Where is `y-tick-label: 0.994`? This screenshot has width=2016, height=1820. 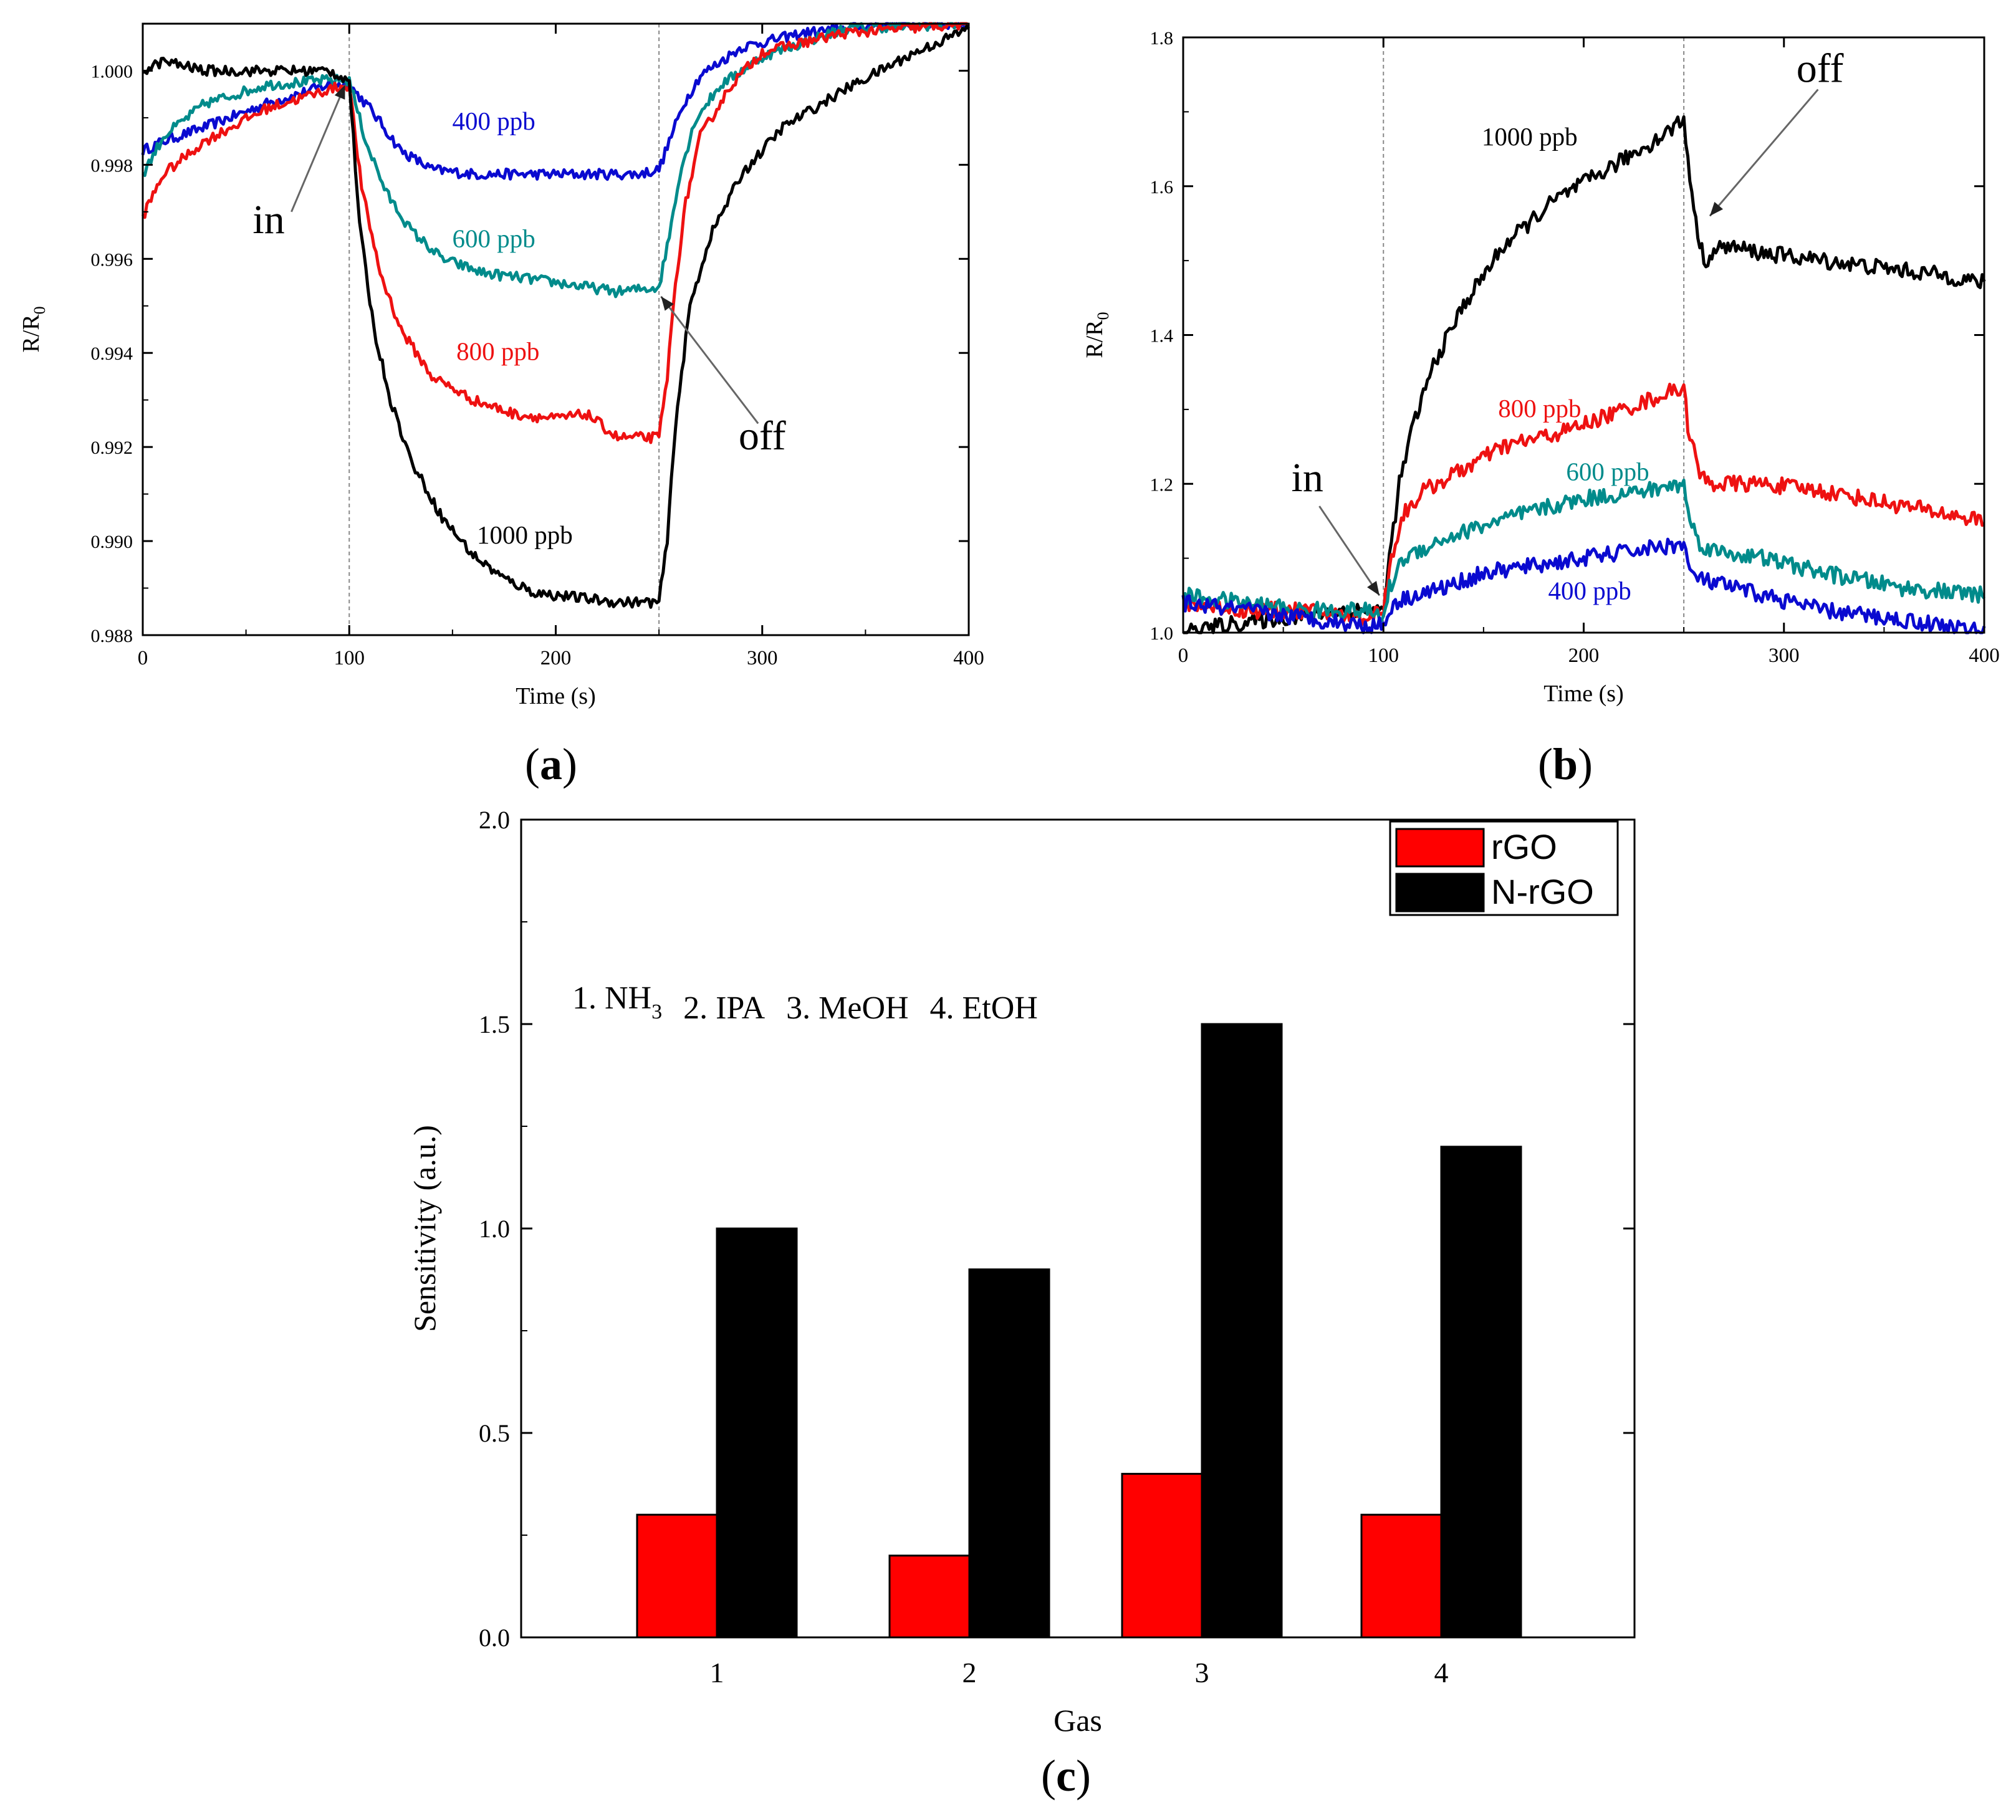 y-tick-label: 0.994 is located at coordinates (112, 354).